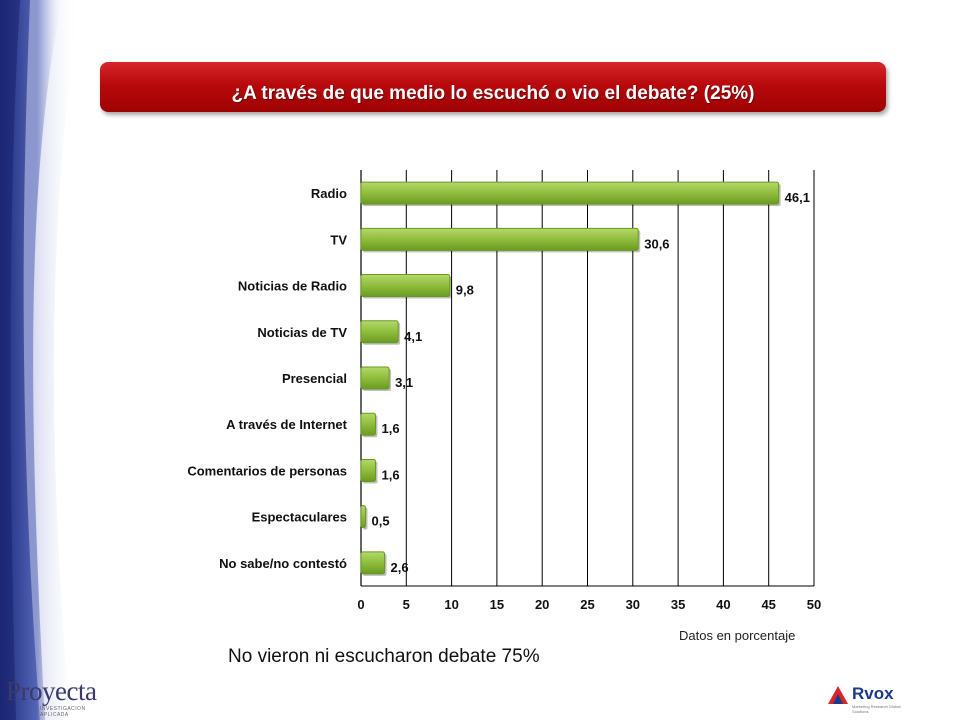 The height and width of the screenshot is (720, 960). I want to click on x-tick-label: 15, so click(497, 604).